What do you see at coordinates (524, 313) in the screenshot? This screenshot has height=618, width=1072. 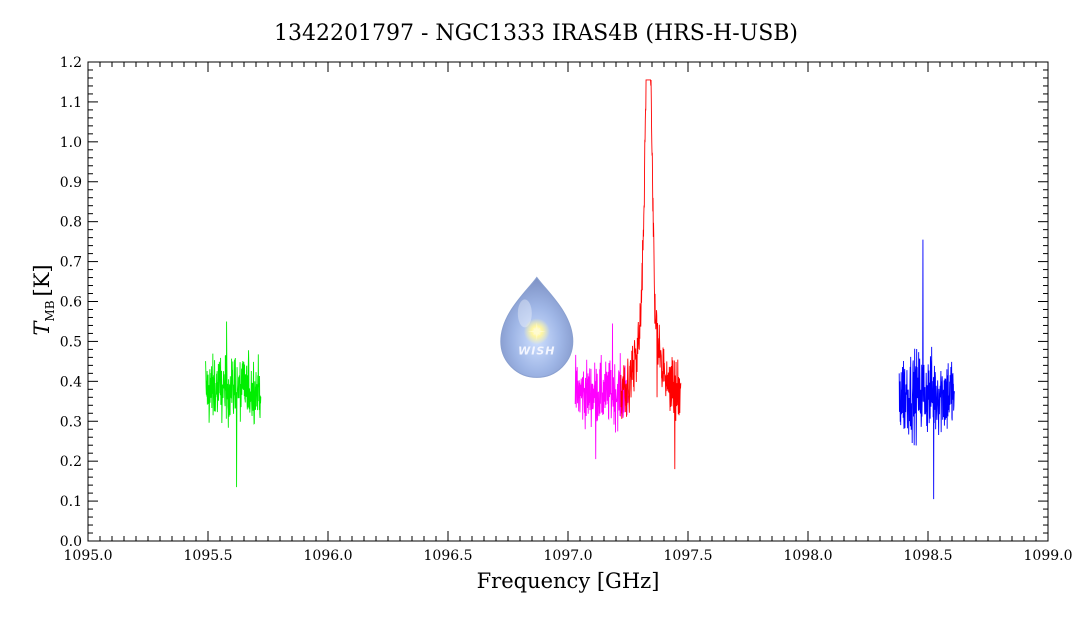 I see `drop-highlight` at bounding box center [524, 313].